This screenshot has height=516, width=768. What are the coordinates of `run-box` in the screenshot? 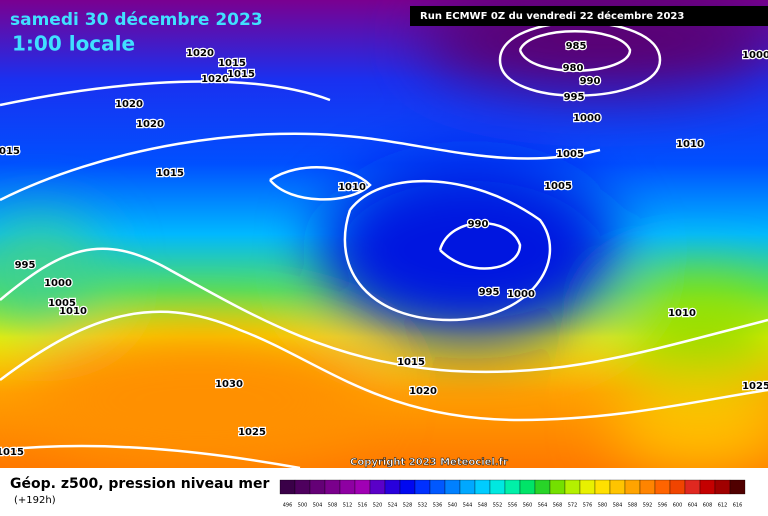 It's located at (589, 16).